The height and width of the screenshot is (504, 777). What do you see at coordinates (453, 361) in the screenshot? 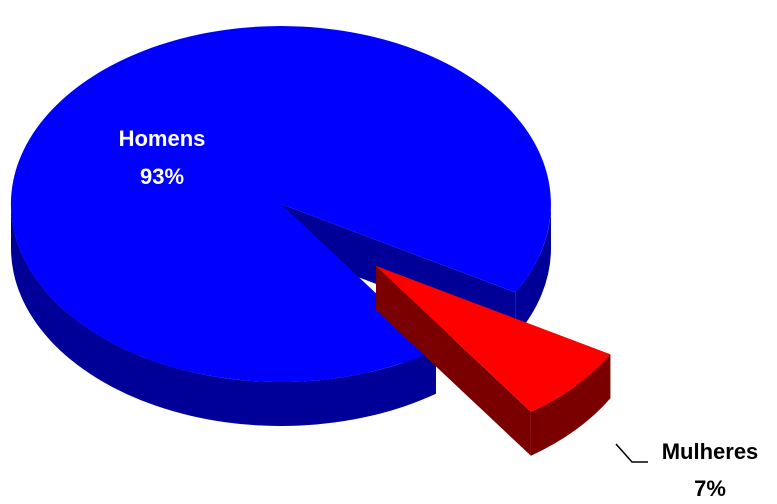
I see `slice-cut-face` at bounding box center [453, 361].